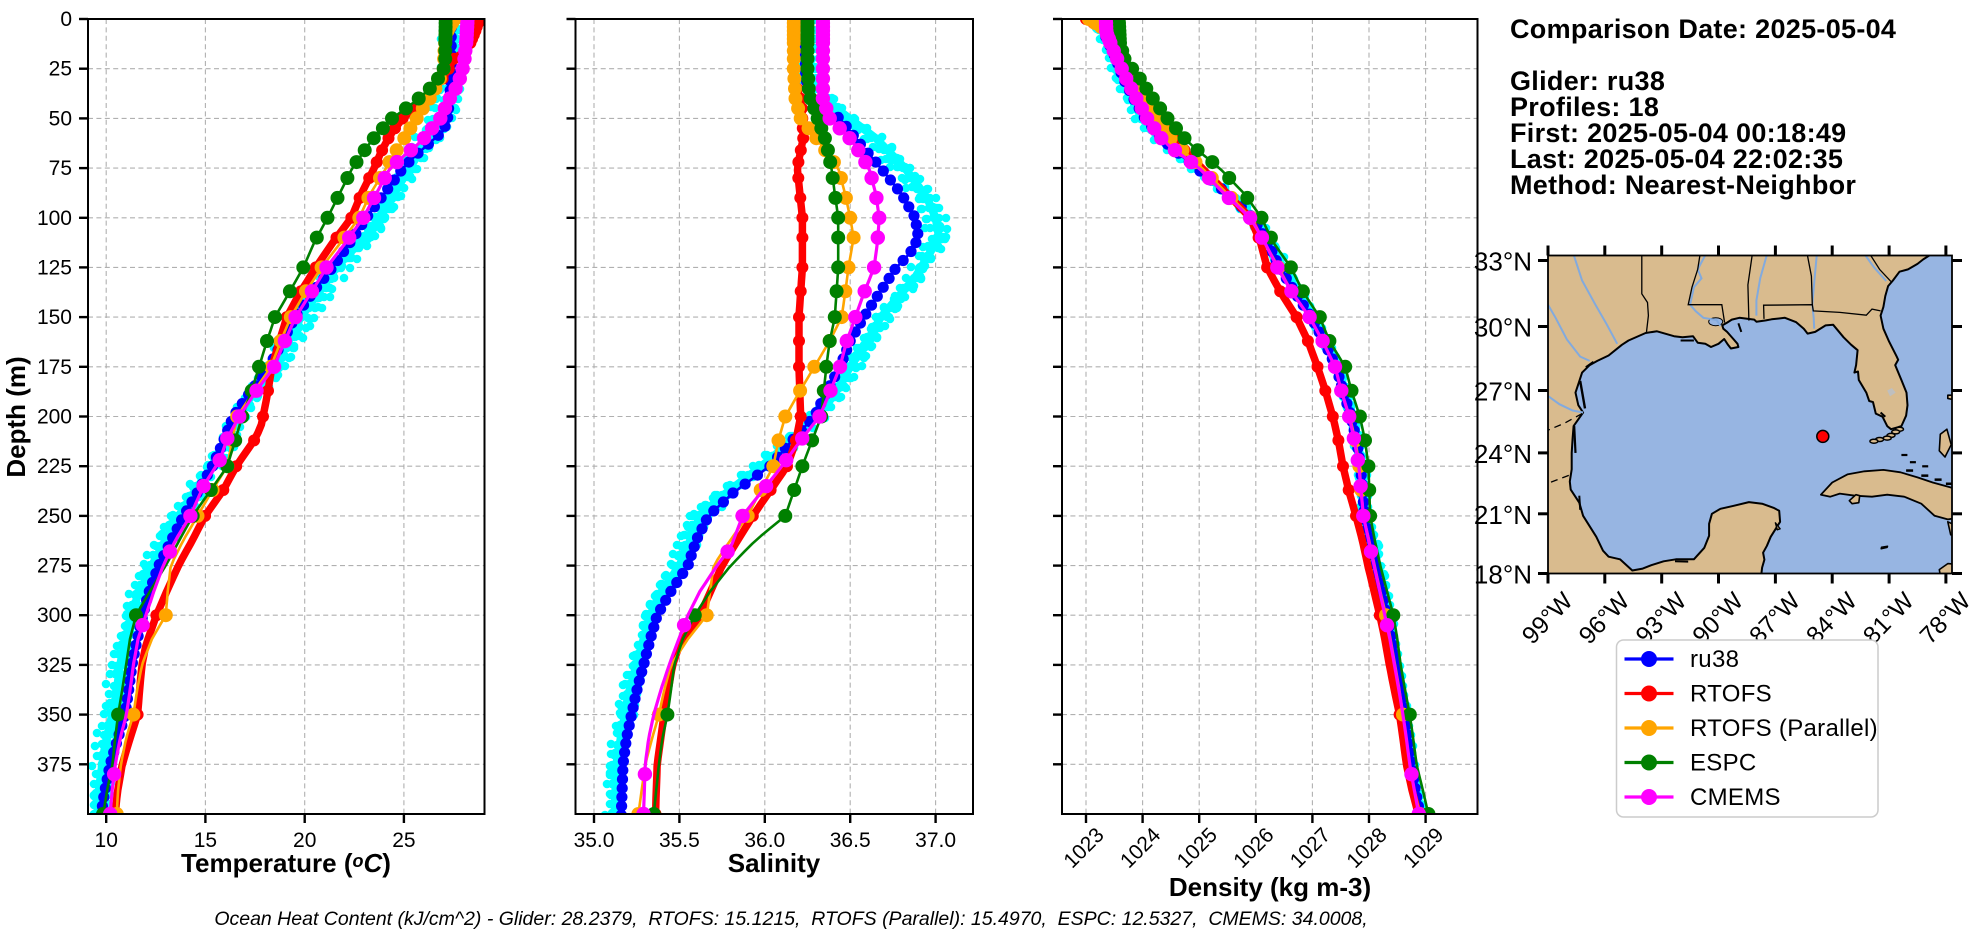 The height and width of the screenshot is (934, 1987). What do you see at coordinates (60, 118) in the screenshot?
I see `svg-text: 50` at bounding box center [60, 118].